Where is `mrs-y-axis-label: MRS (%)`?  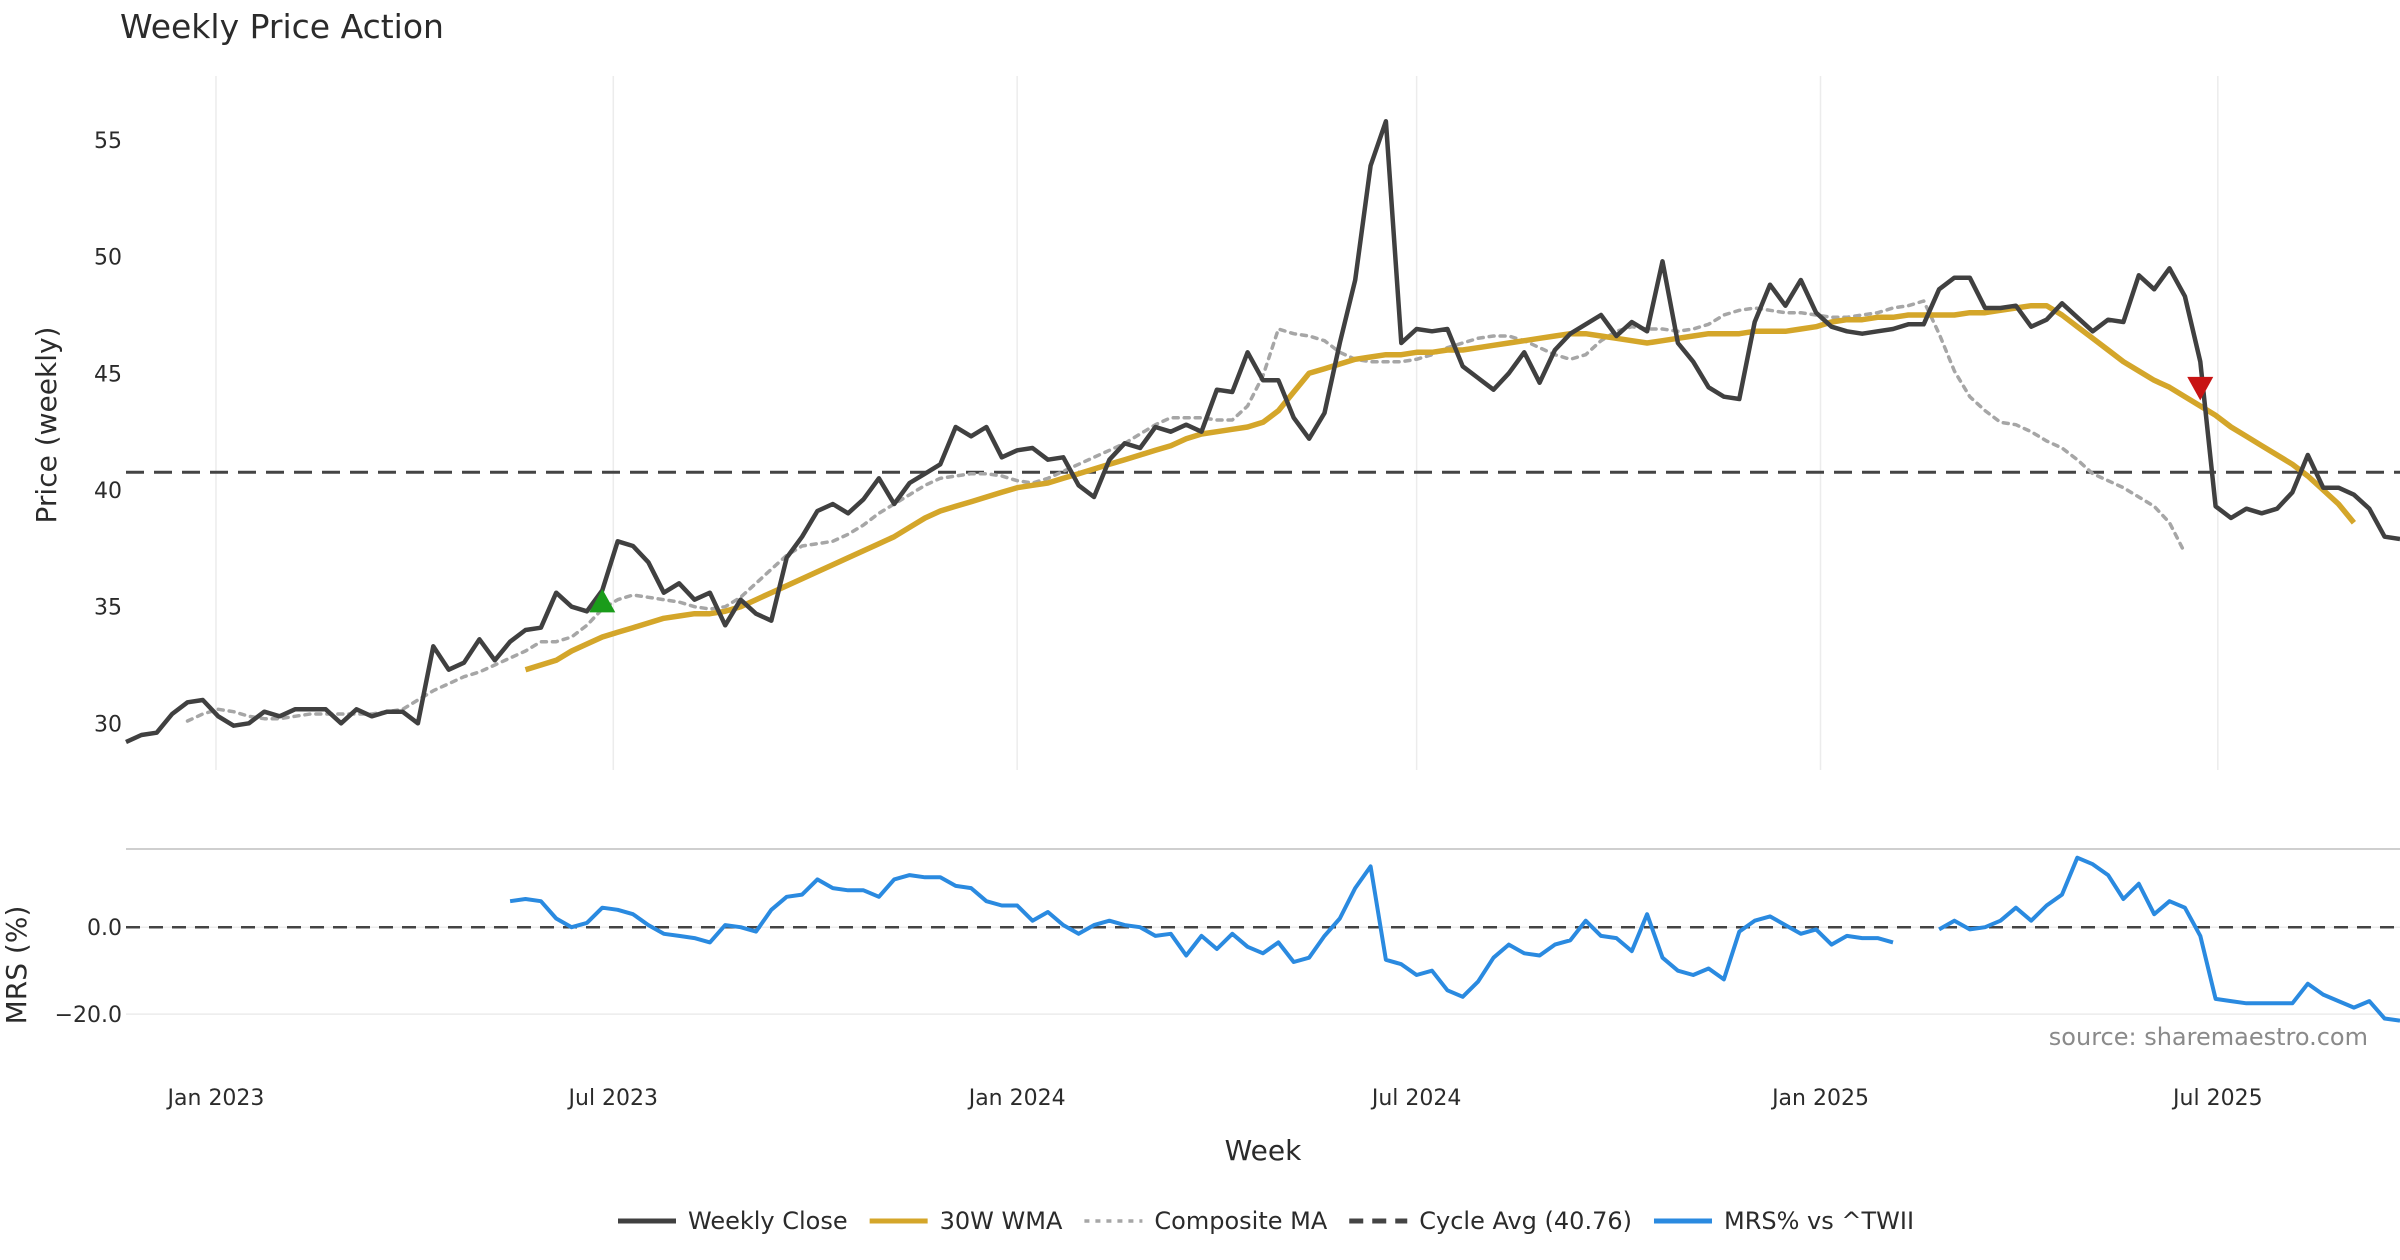
mrs-y-axis-label: MRS (%) is located at coordinates (16, 965).